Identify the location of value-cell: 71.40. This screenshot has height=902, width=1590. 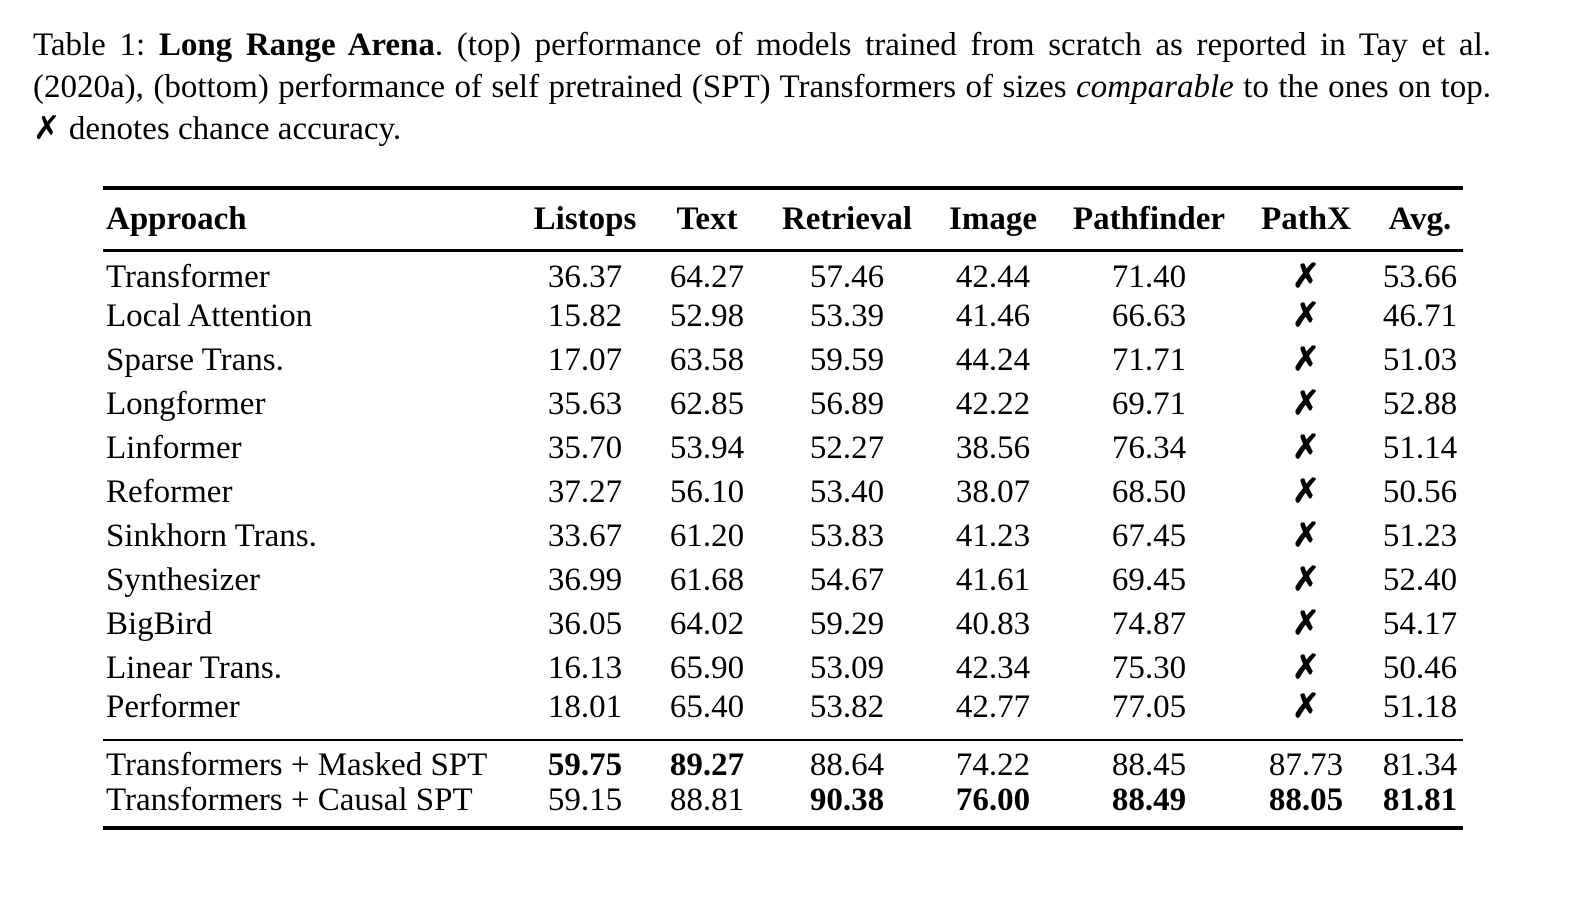
(1149, 277).